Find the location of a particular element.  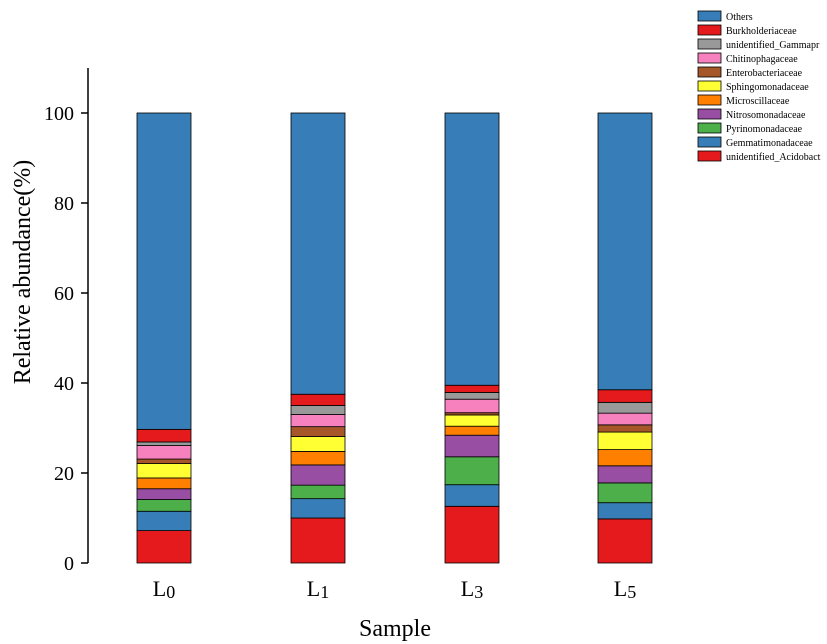

legend-entry-4: Enterobacteriaceae is located at coordinates (750, 72).